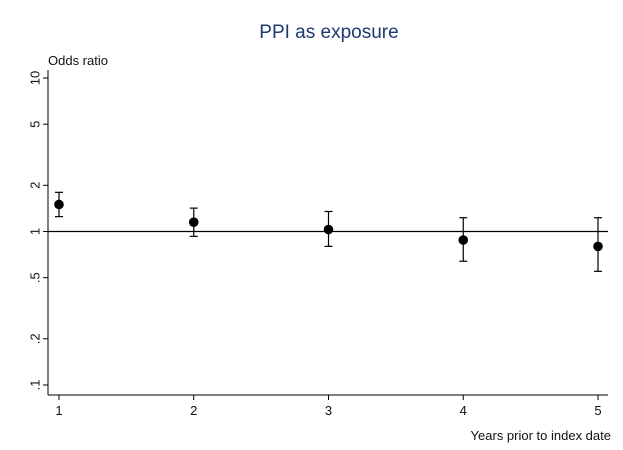 Image resolution: width=623 pixels, height=450 pixels. I want to click on chart-title: PPI as exposure, so click(328, 32).